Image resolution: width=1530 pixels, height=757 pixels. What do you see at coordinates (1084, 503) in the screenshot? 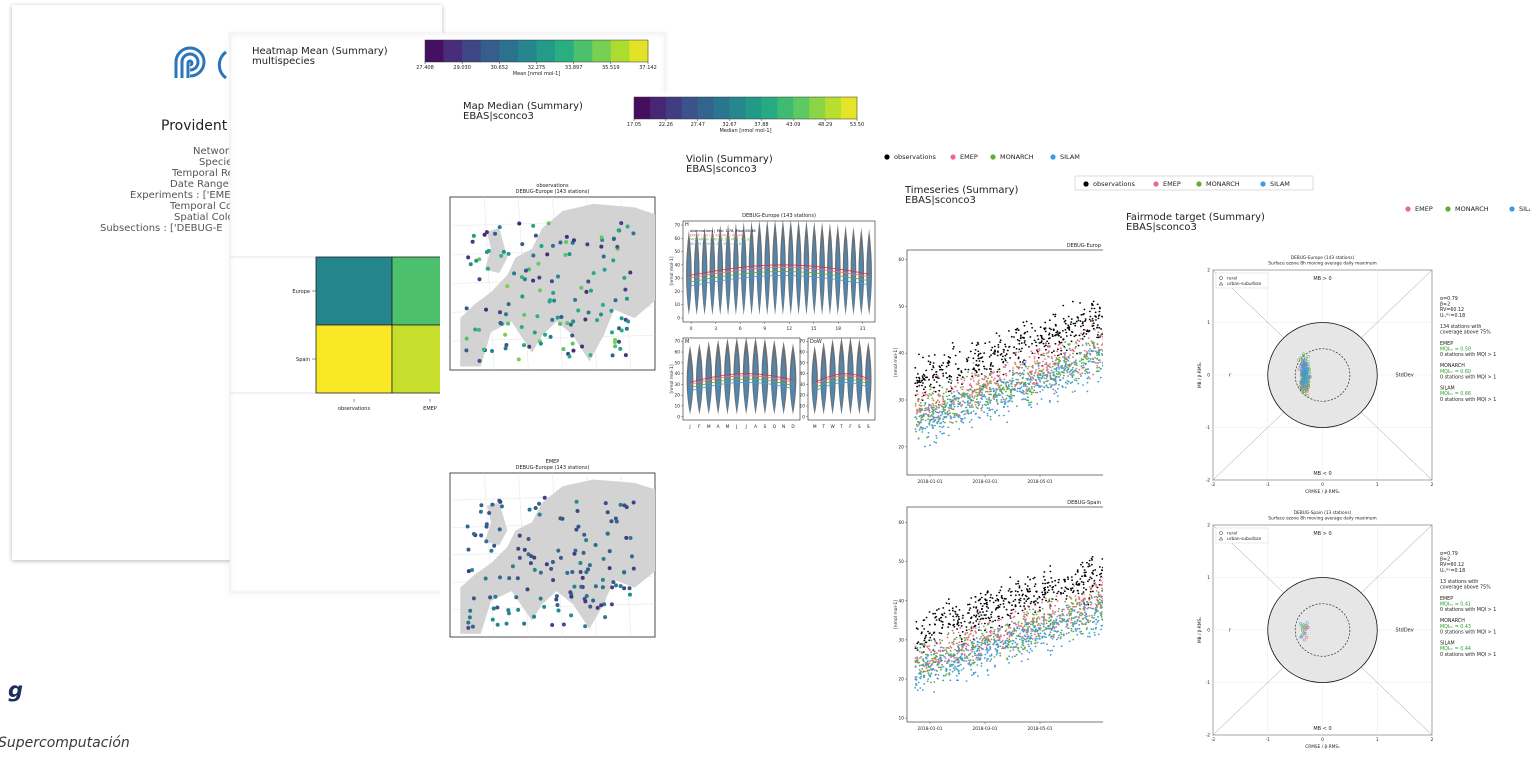
I see `panel-title: DEBUG-Spain` at bounding box center [1084, 503].